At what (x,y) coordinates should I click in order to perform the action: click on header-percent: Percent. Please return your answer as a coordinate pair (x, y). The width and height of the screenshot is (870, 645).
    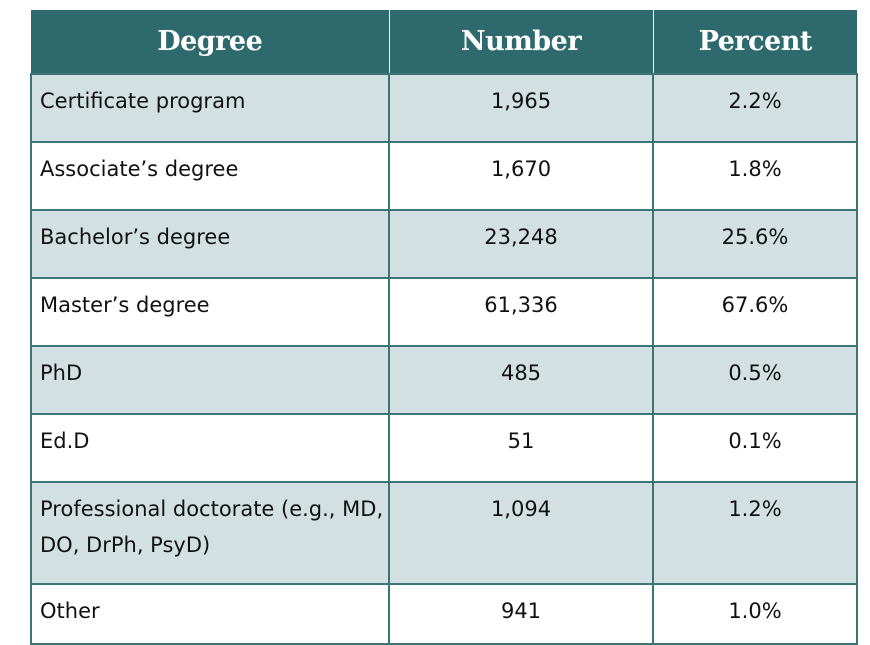
    Looking at the image, I should click on (755, 42).